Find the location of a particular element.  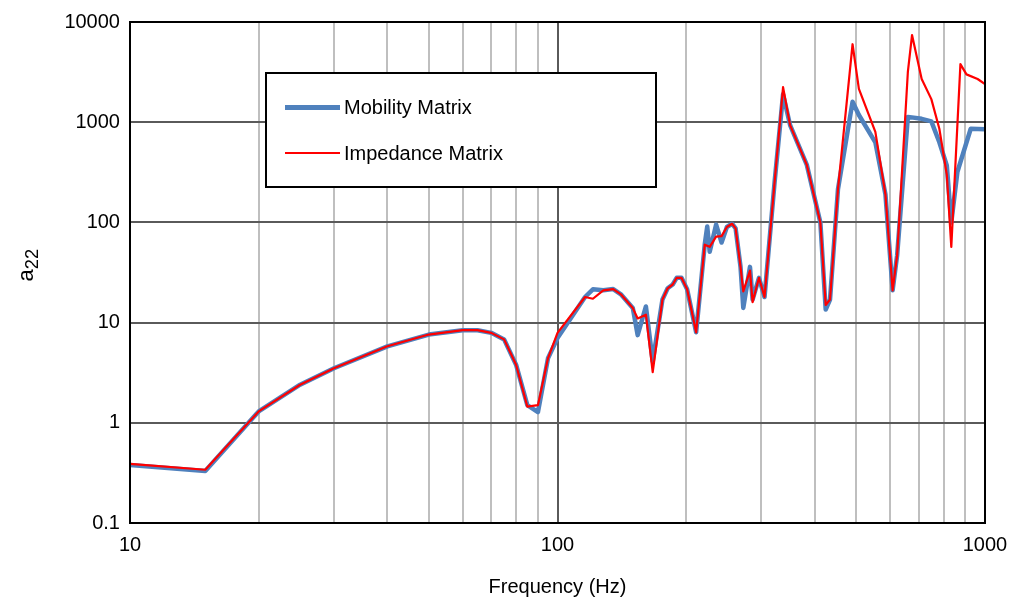

y-tick-label: 10000 is located at coordinates (92, 20).